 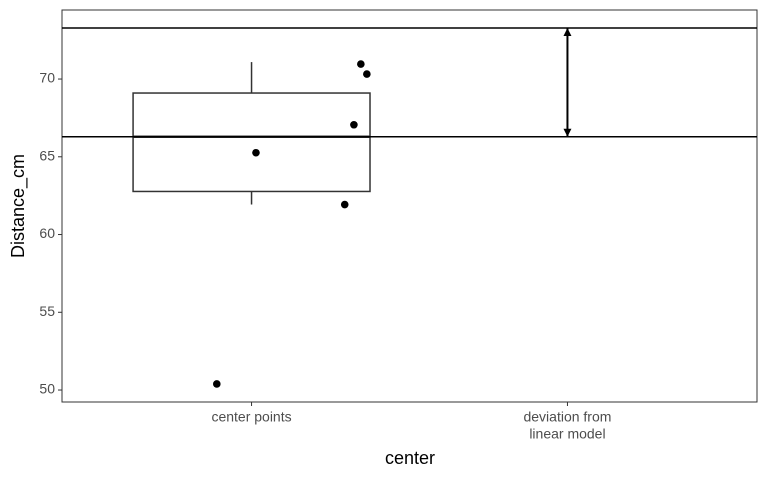 What do you see at coordinates (567, 417) in the screenshot?
I see `x-tick-label: deviation from` at bounding box center [567, 417].